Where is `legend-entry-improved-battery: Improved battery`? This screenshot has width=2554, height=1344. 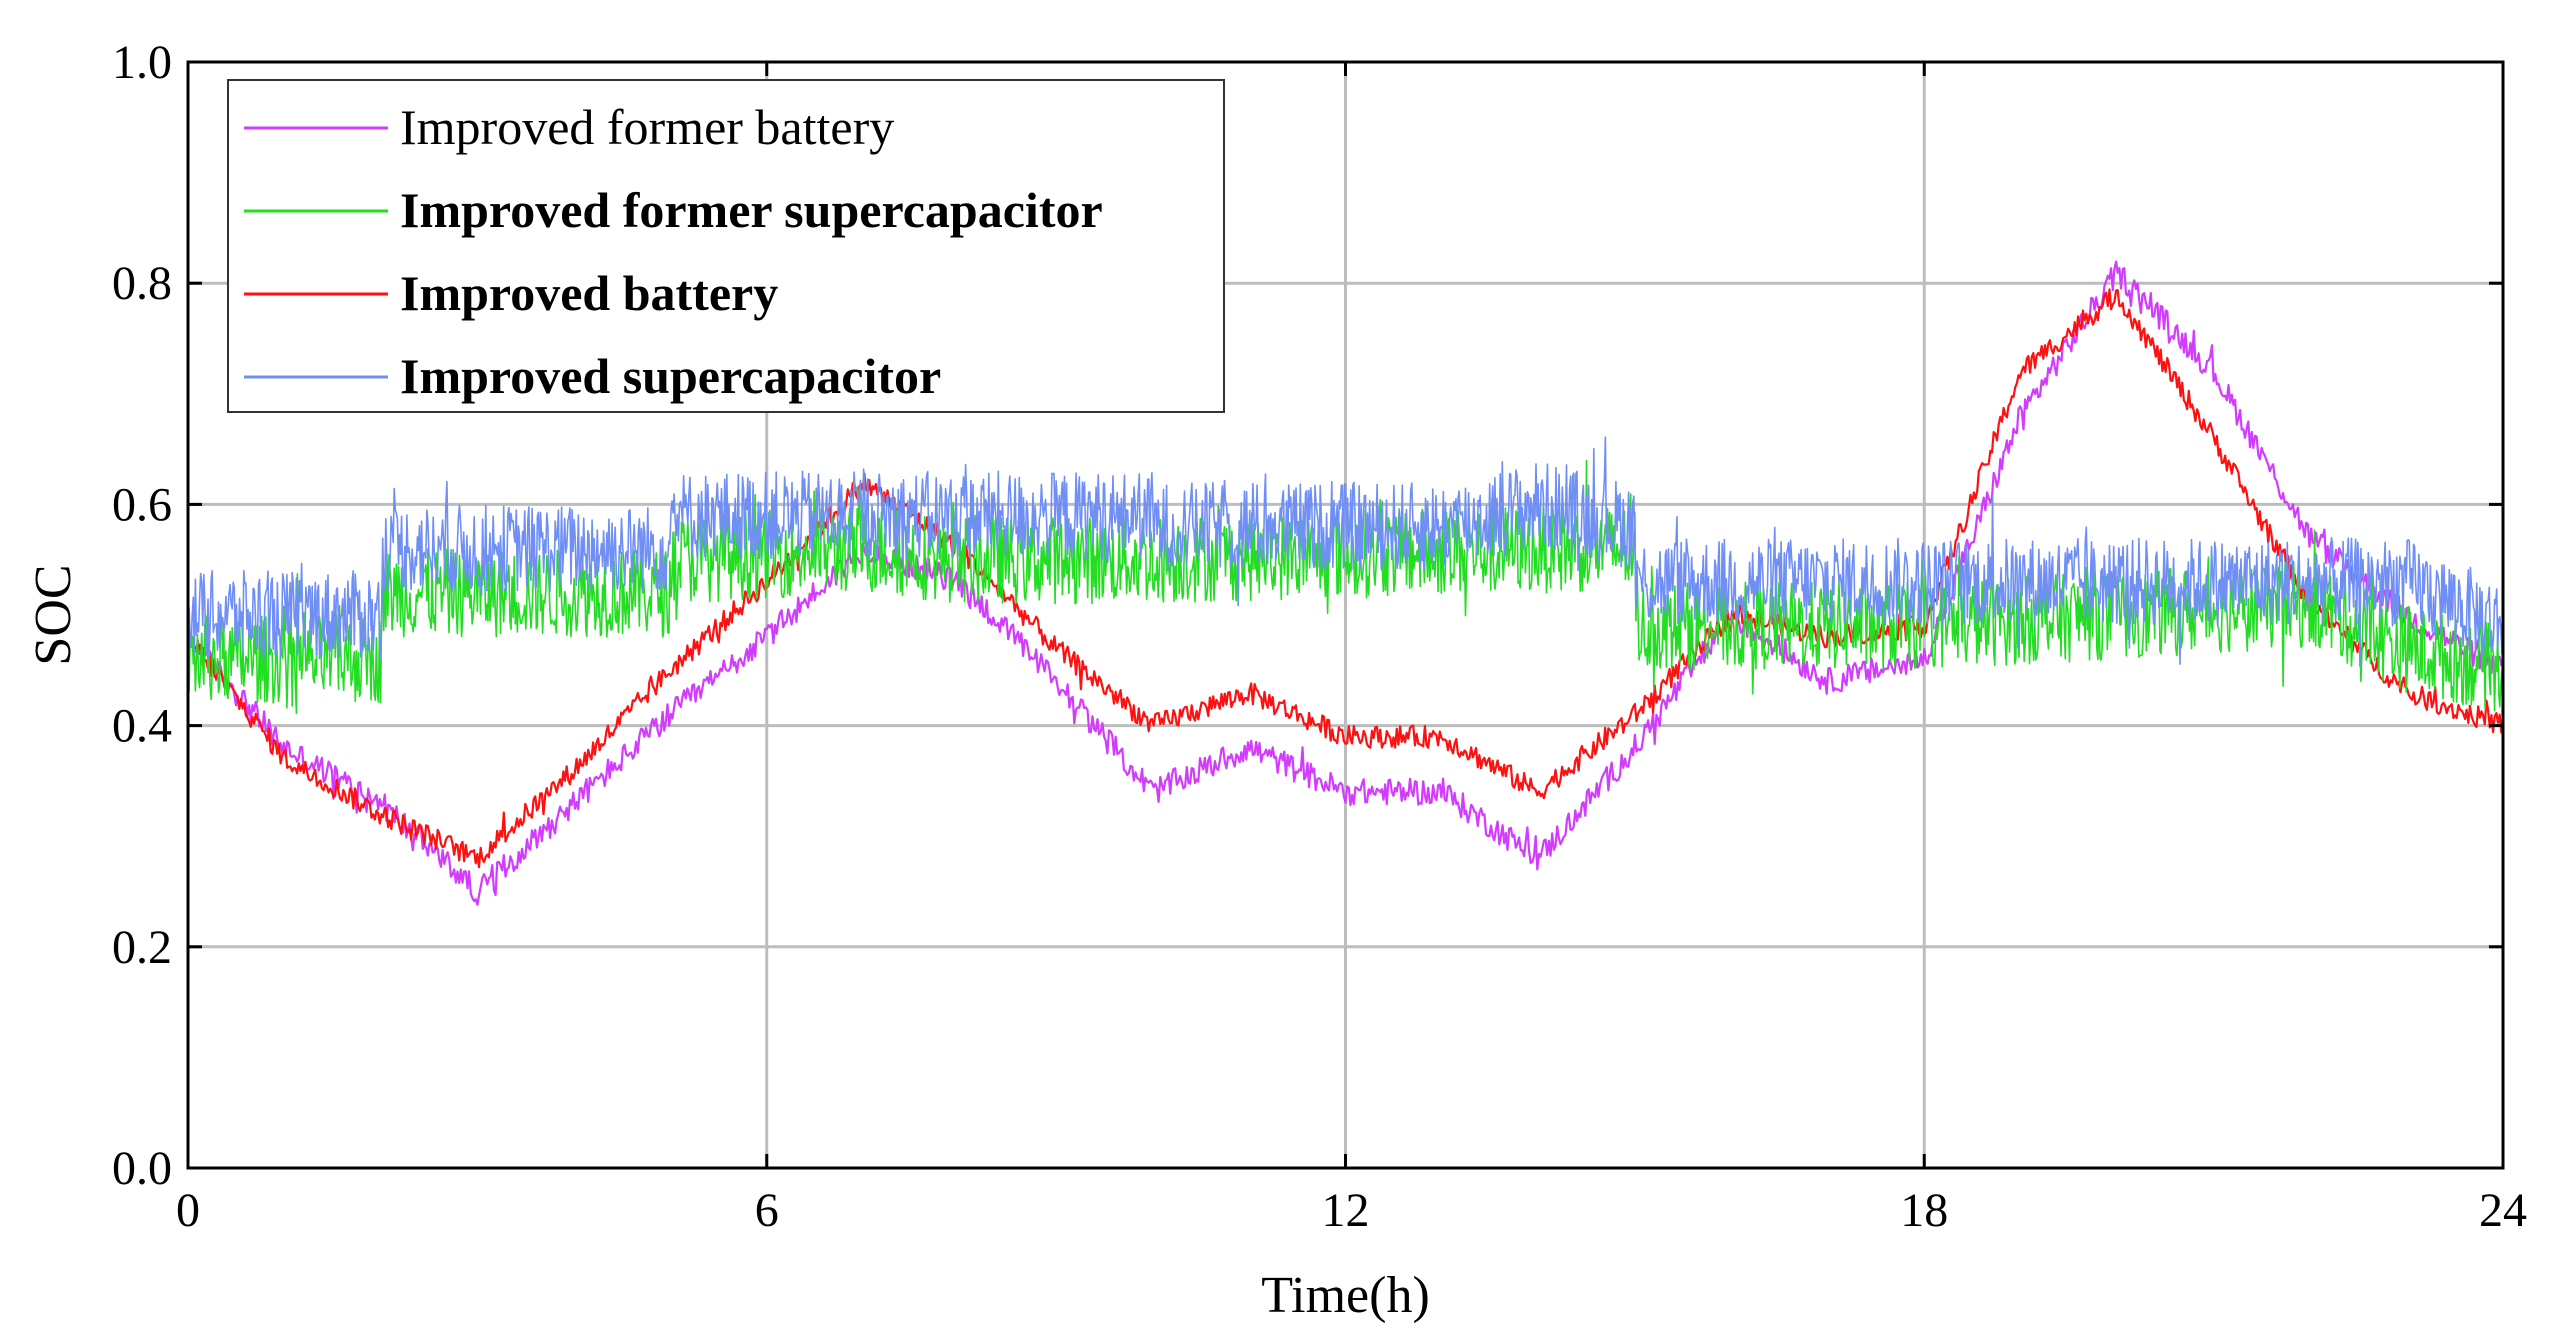
legend-entry-improved-battery: Improved battery is located at coordinates (511, 293).